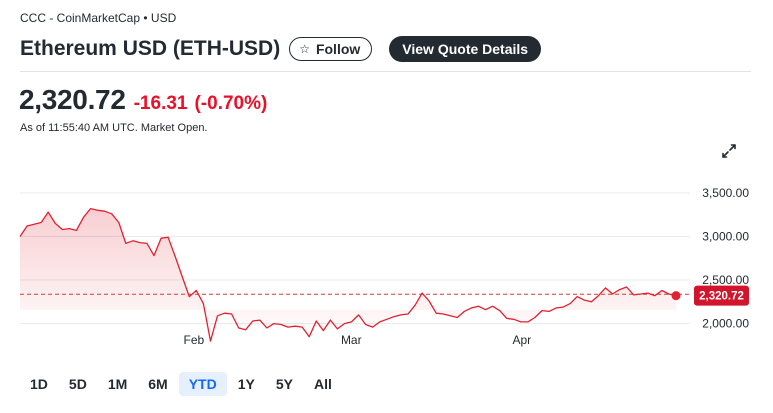  What do you see at coordinates (385, 71) in the screenshot?
I see `header-divider` at bounding box center [385, 71].